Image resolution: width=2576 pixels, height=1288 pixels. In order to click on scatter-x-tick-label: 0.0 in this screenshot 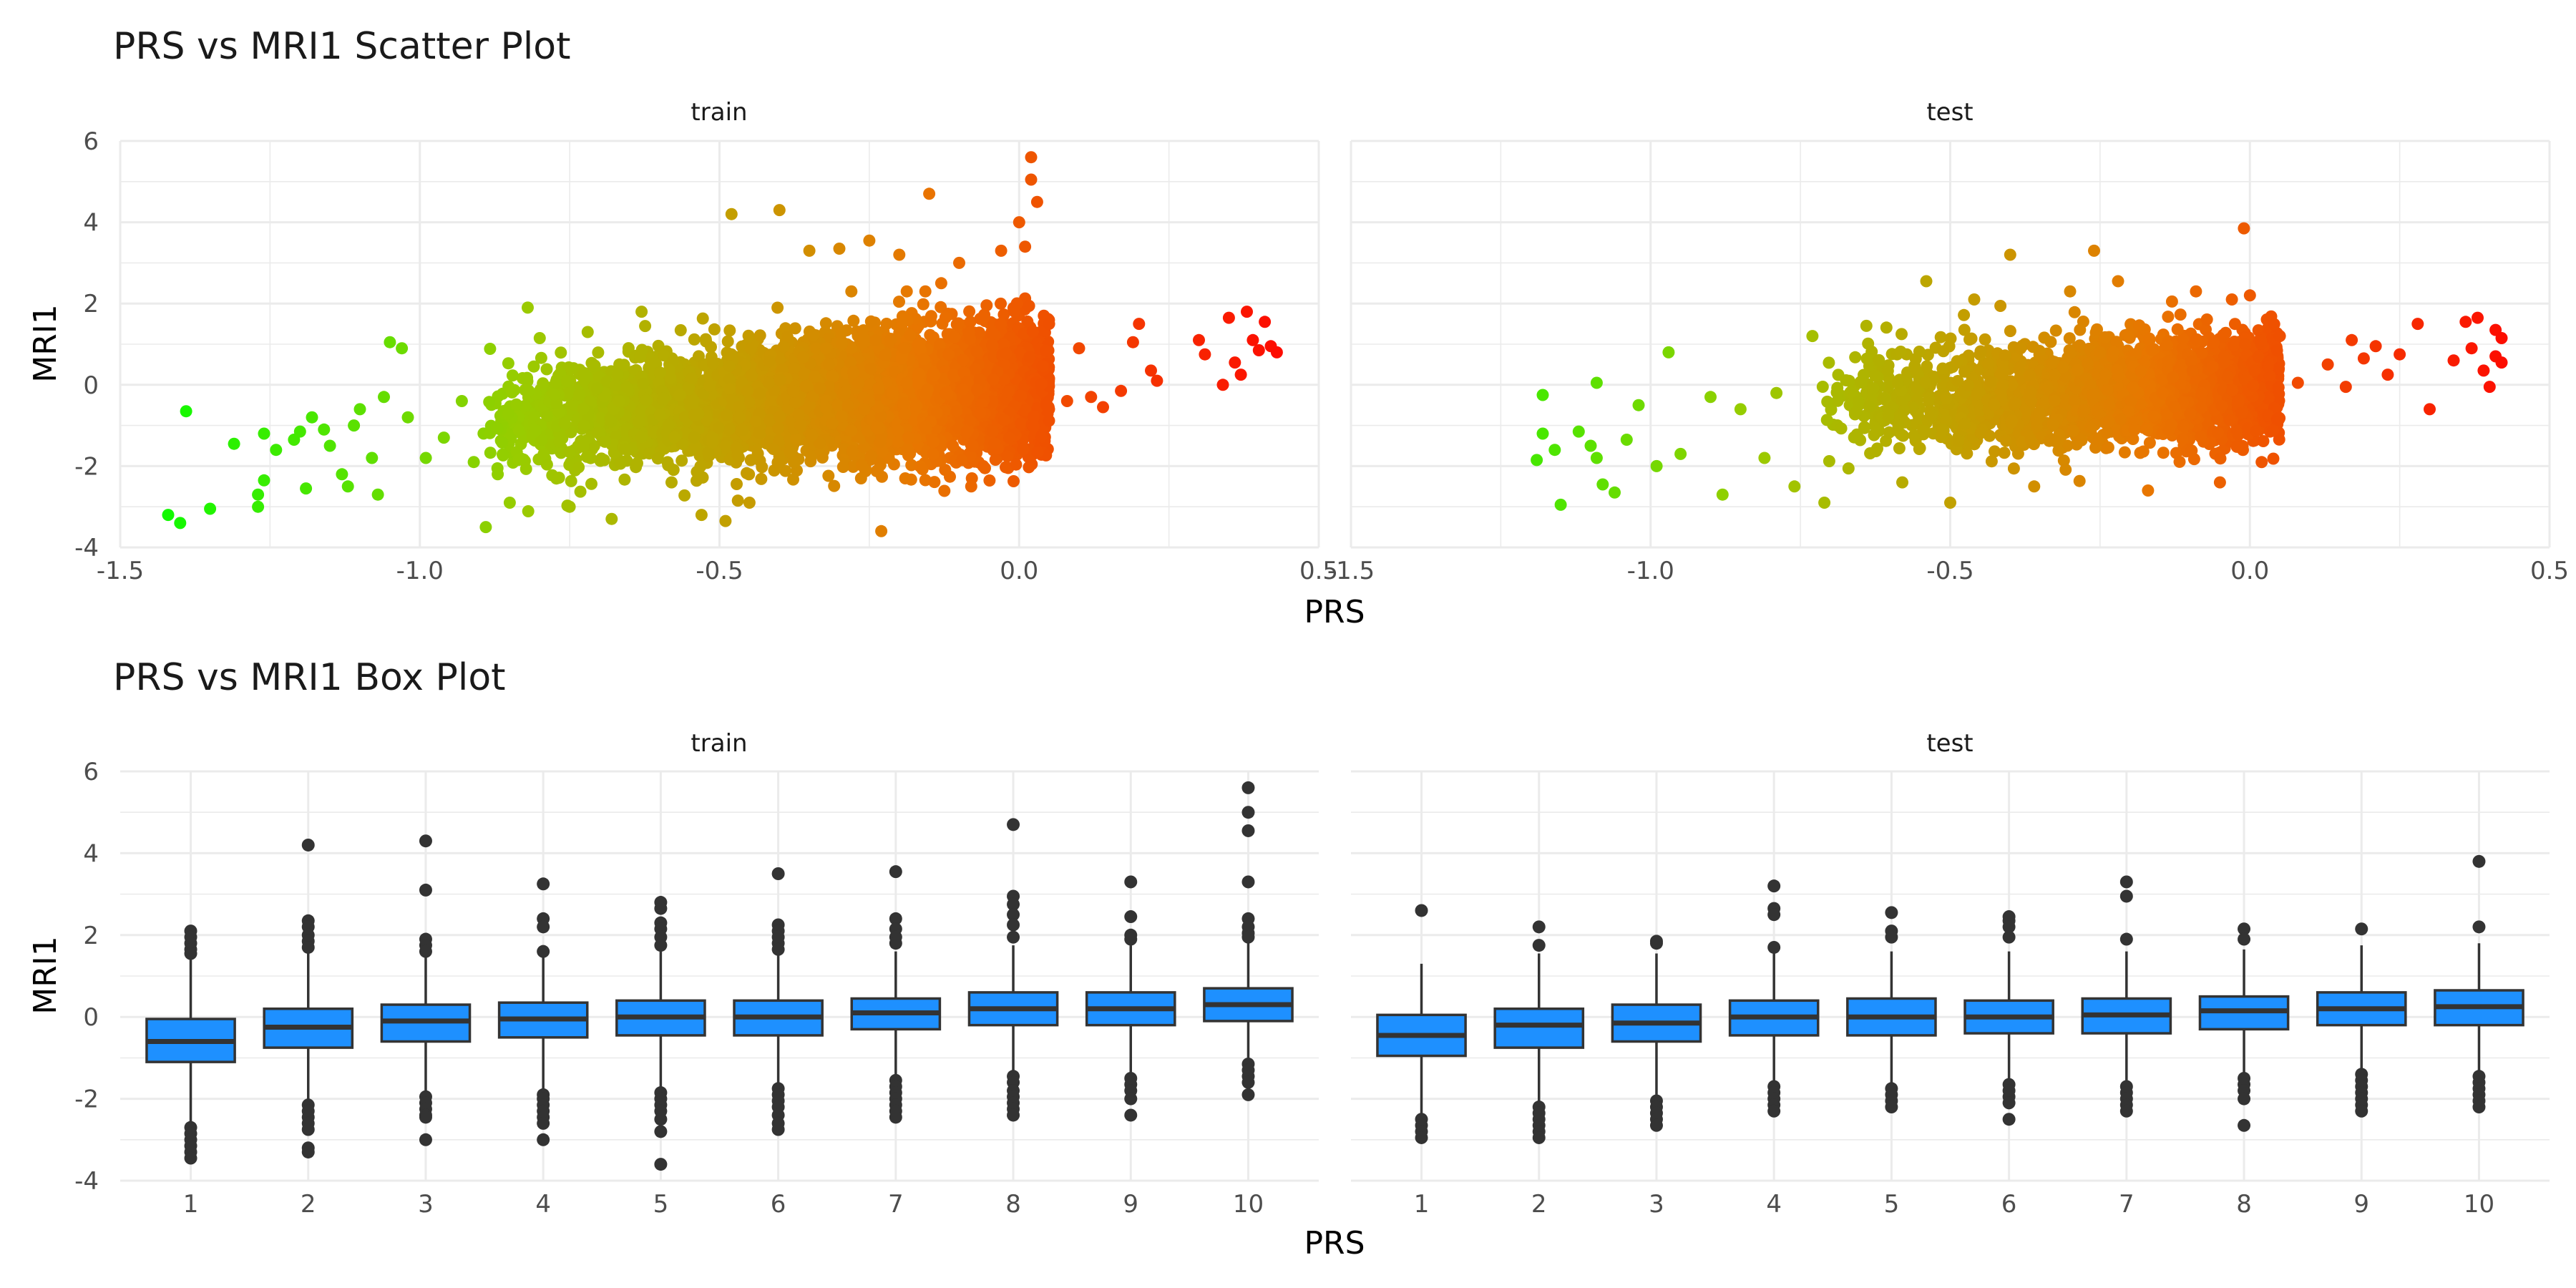, I will do `click(1019, 571)`.